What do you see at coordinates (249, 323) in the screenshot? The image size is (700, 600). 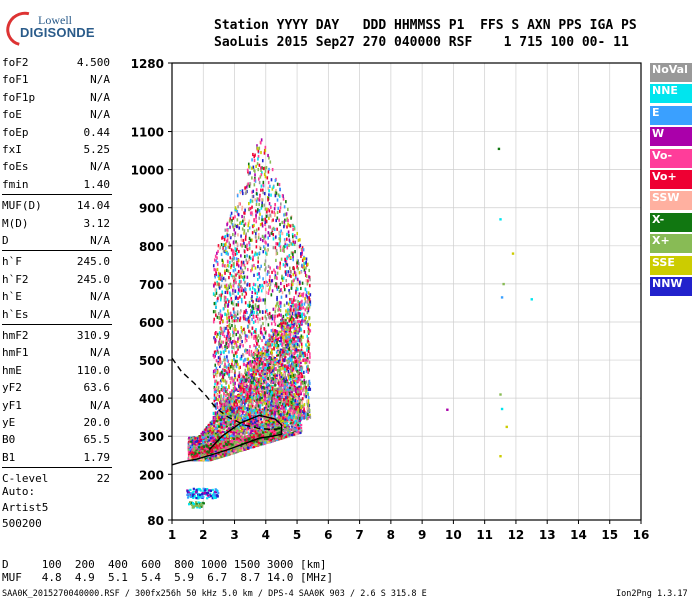 I see `echo-traces` at bounding box center [249, 323].